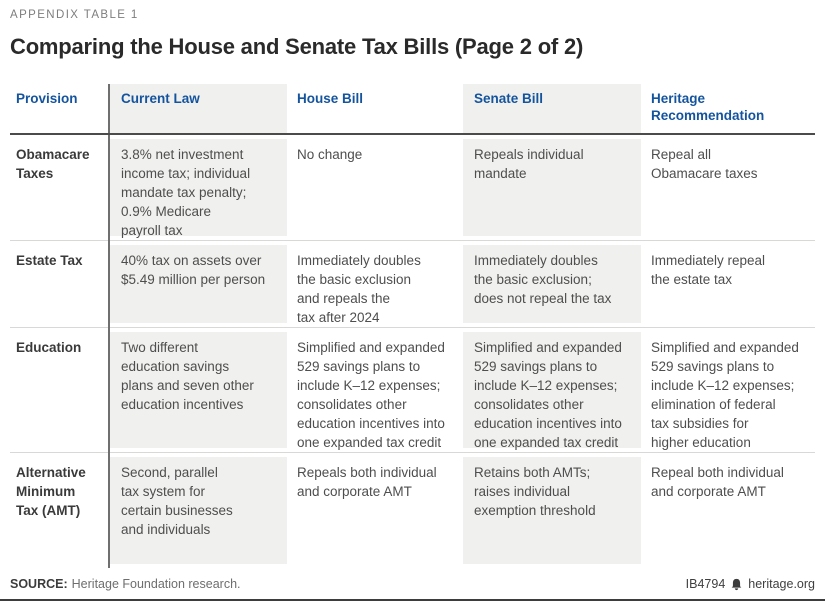 Image resolution: width=825 pixels, height=601 pixels. Describe the element at coordinates (552, 109) in the screenshot. I see `column-header-senate-bill: Senate Bill` at that location.